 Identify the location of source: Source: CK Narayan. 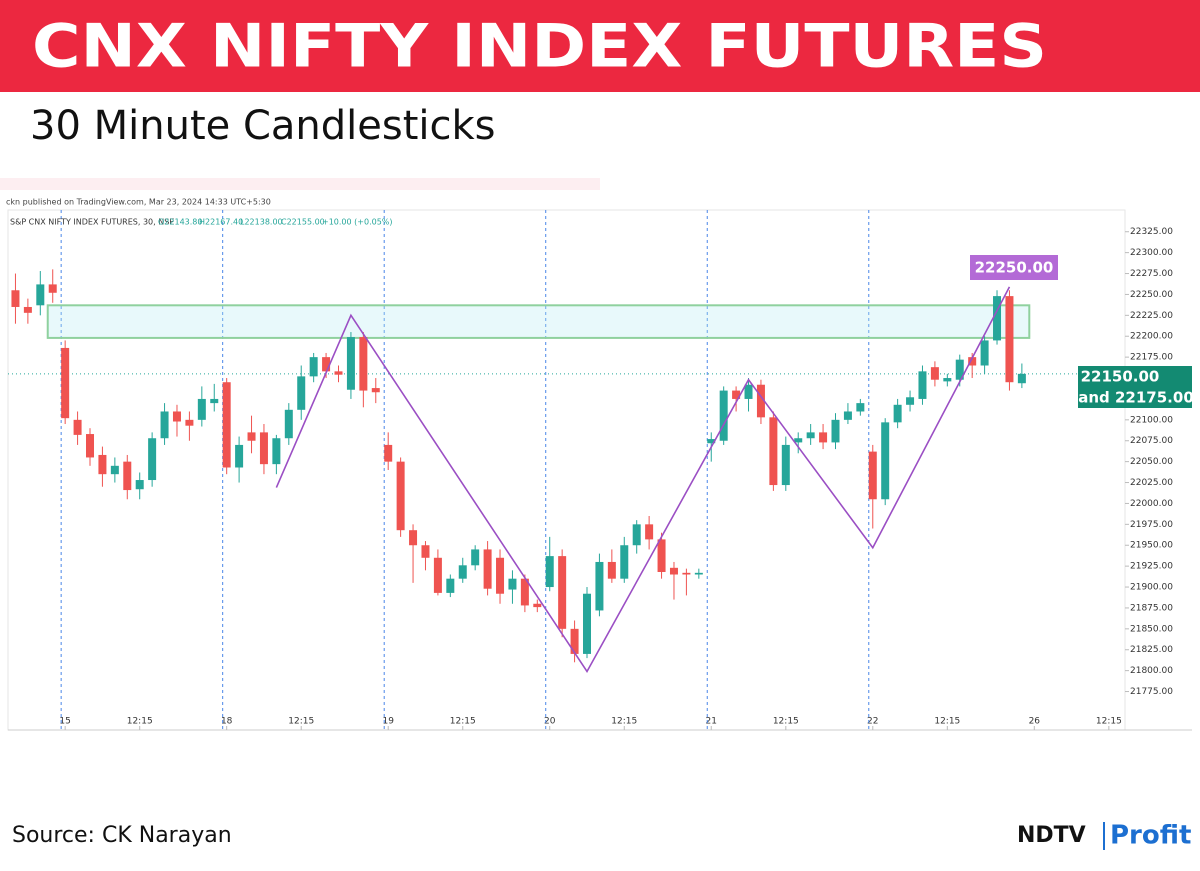
(122, 835).